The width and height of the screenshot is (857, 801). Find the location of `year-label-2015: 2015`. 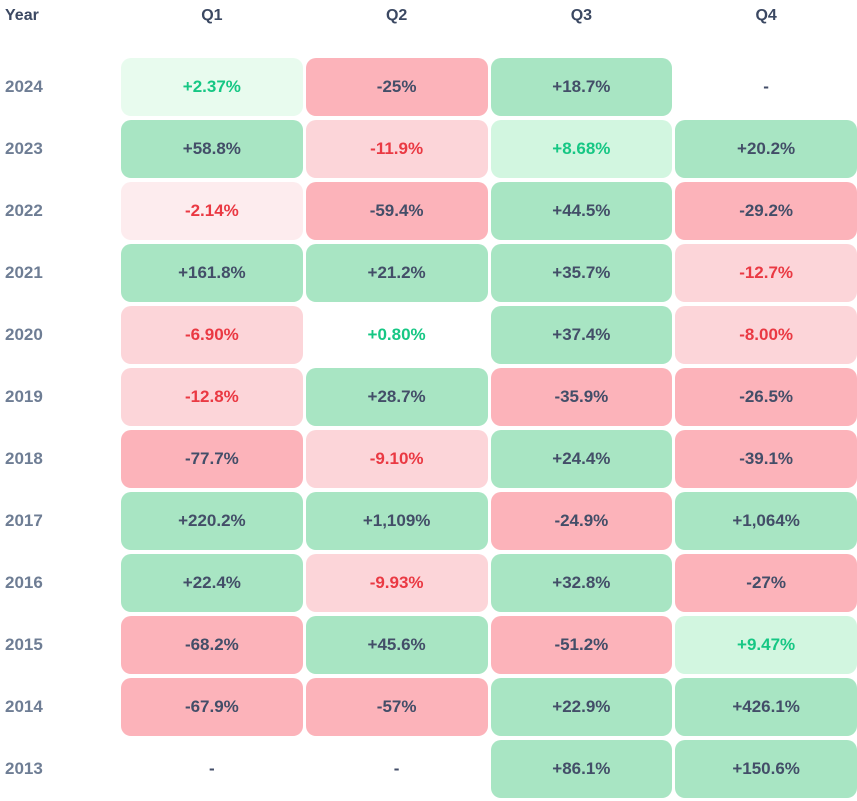

year-label-2015: 2015 is located at coordinates (24, 644).